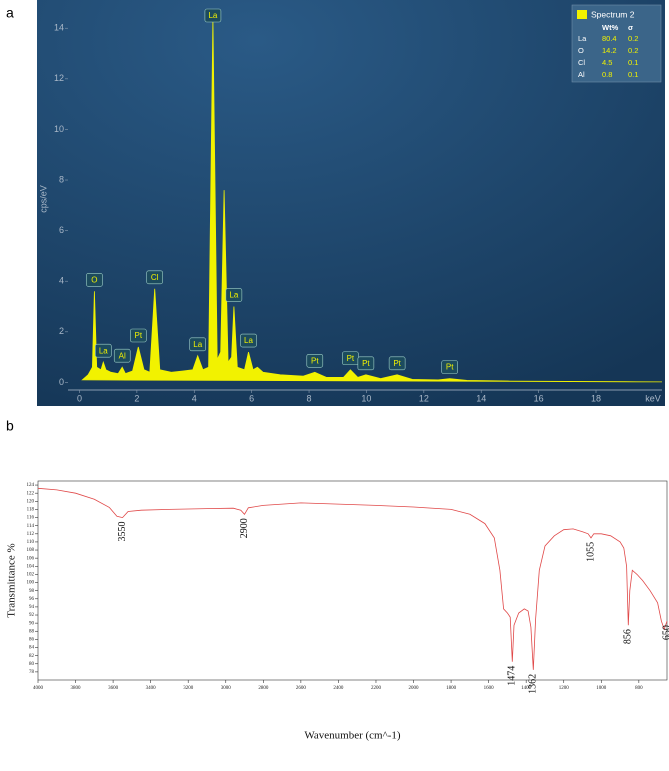 This screenshot has width=669, height=771. What do you see at coordinates (32, 607) in the screenshot?
I see `y-tick-label: 94` at bounding box center [32, 607].